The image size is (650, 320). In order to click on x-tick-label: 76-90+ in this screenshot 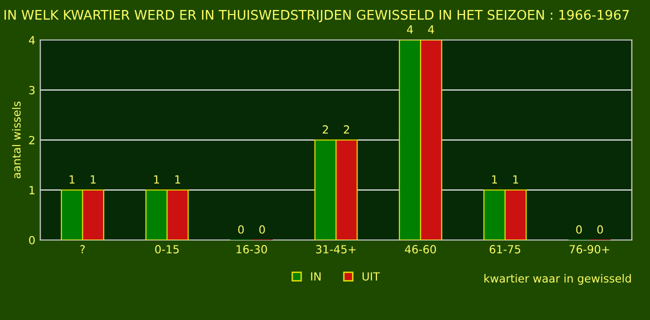, I will do `click(590, 249)`.